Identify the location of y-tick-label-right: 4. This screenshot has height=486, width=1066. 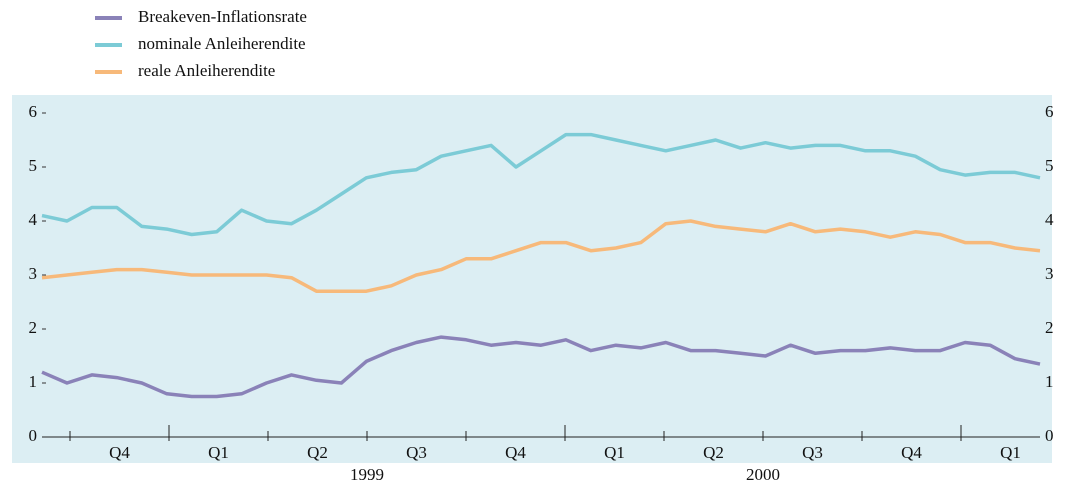
(1049, 219).